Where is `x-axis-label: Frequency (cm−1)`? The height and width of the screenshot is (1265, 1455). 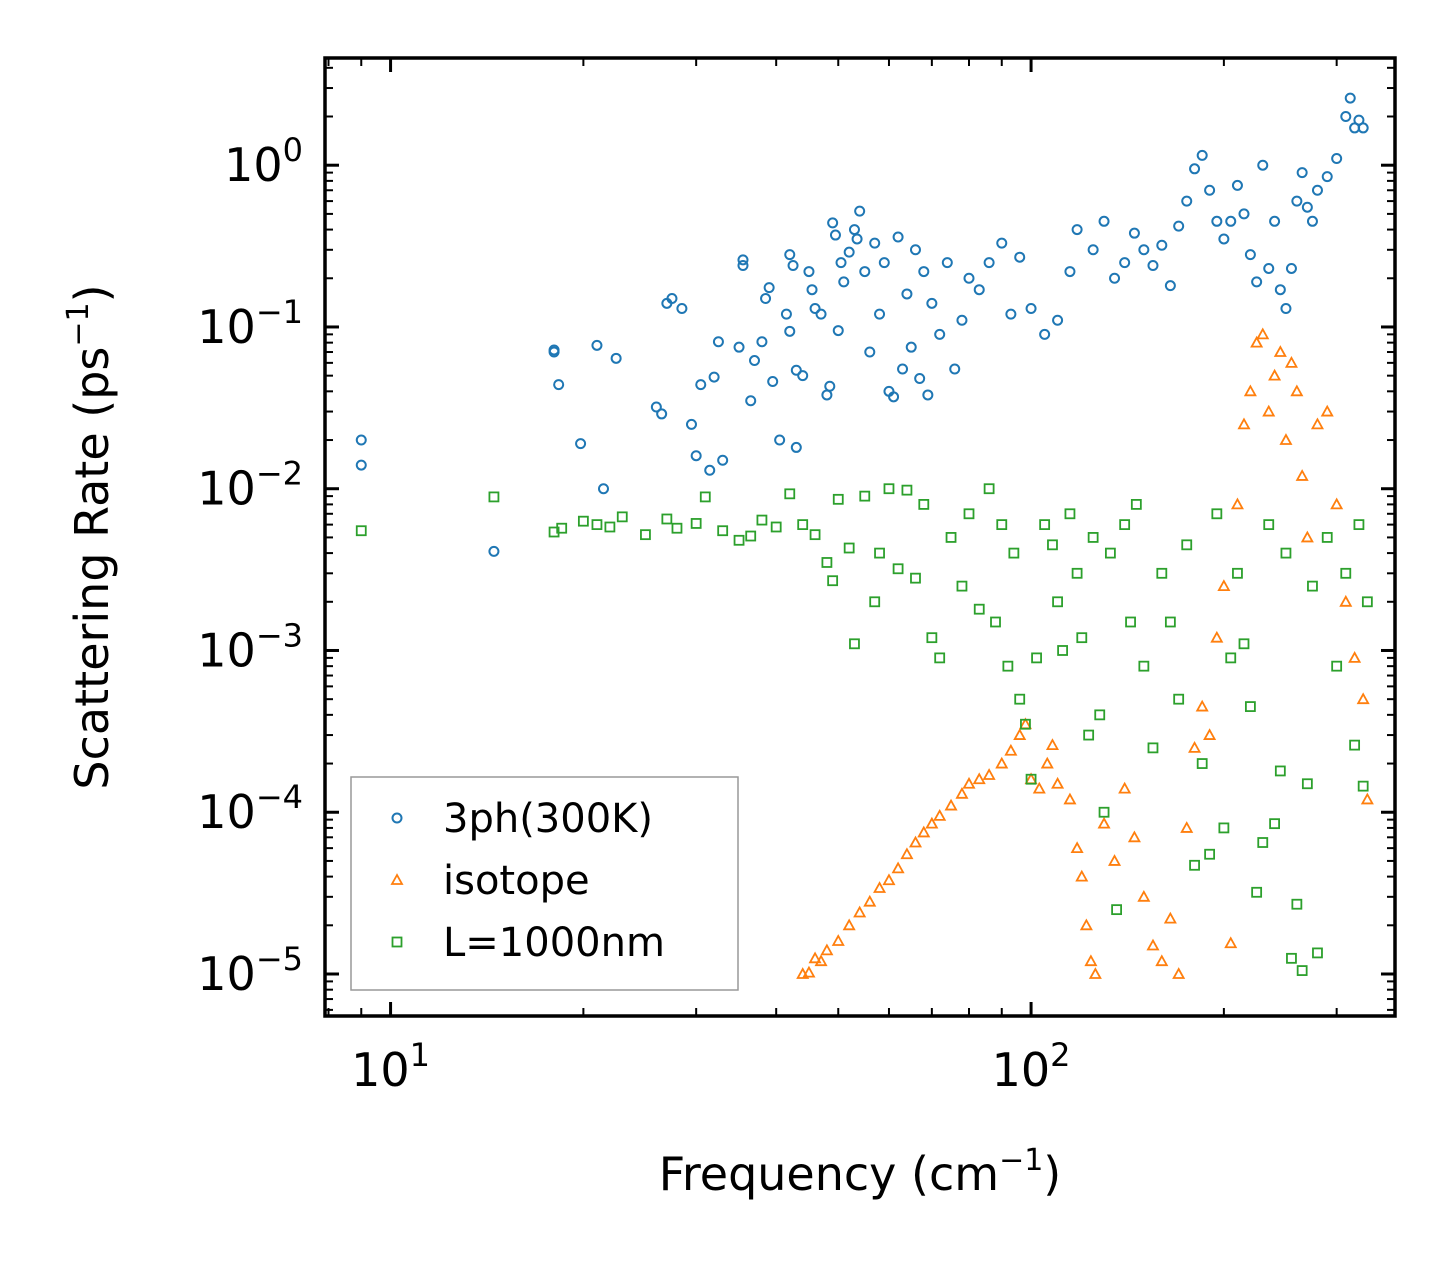
x-axis-label: Frequency (cm−1) is located at coordinates (860, 1172).